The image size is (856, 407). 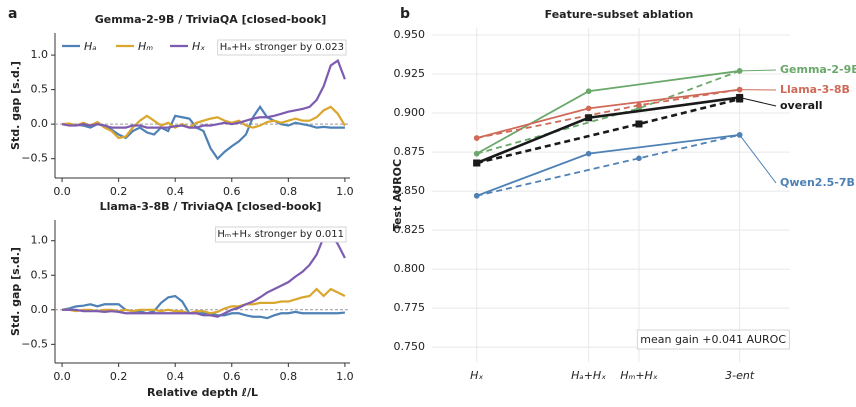 I want to click on chart-title: Llama-3-8B / TriviaQA [closed-book], so click(x=211, y=206).